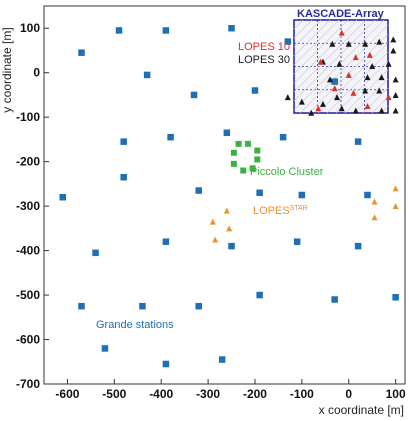 The width and height of the screenshot is (409, 421). Describe the element at coordinates (161, 394) in the screenshot. I see `x-tick-label: -400` at that location.